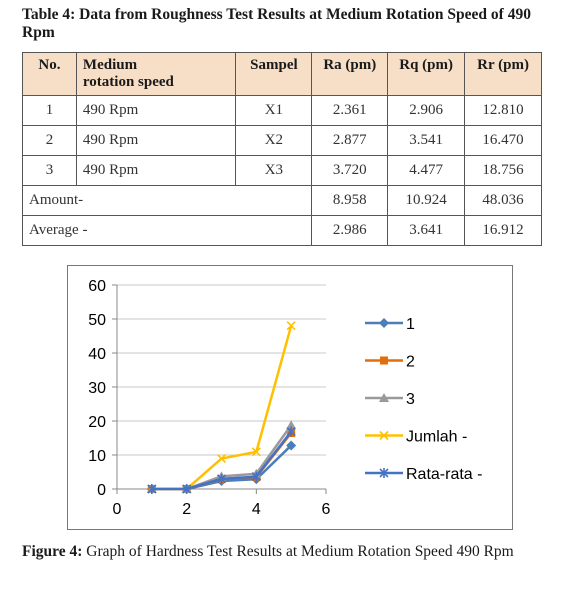 The width and height of the screenshot is (562, 601). What do you see at coordinates (503, 110) in the screenshot?
I see `cell-rr: 12.810` at bounding box center [503, 110].